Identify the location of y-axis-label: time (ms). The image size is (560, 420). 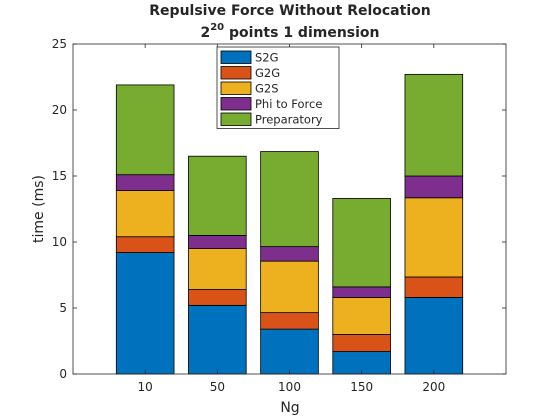
(39, 209).